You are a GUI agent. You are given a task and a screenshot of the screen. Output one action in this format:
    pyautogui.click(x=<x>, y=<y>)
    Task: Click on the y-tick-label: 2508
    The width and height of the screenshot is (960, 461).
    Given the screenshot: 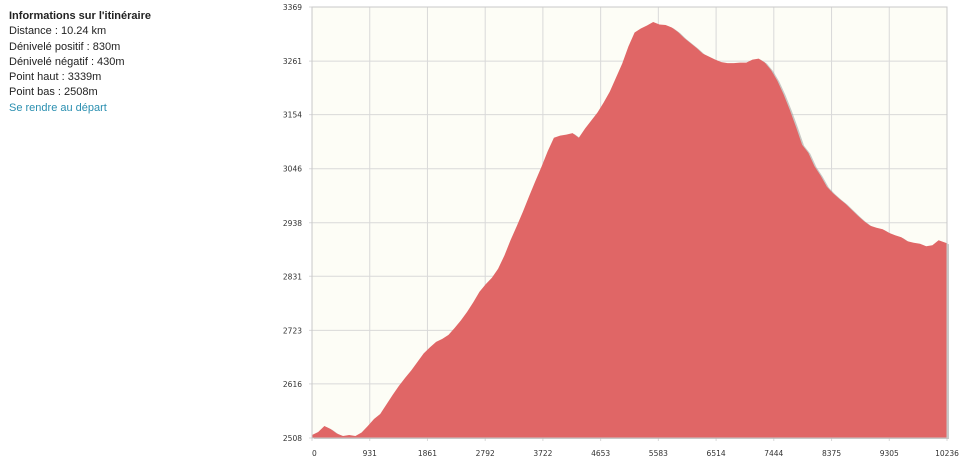 What is the action you would take?
    pyautogui.click(x=292, y=438)
    